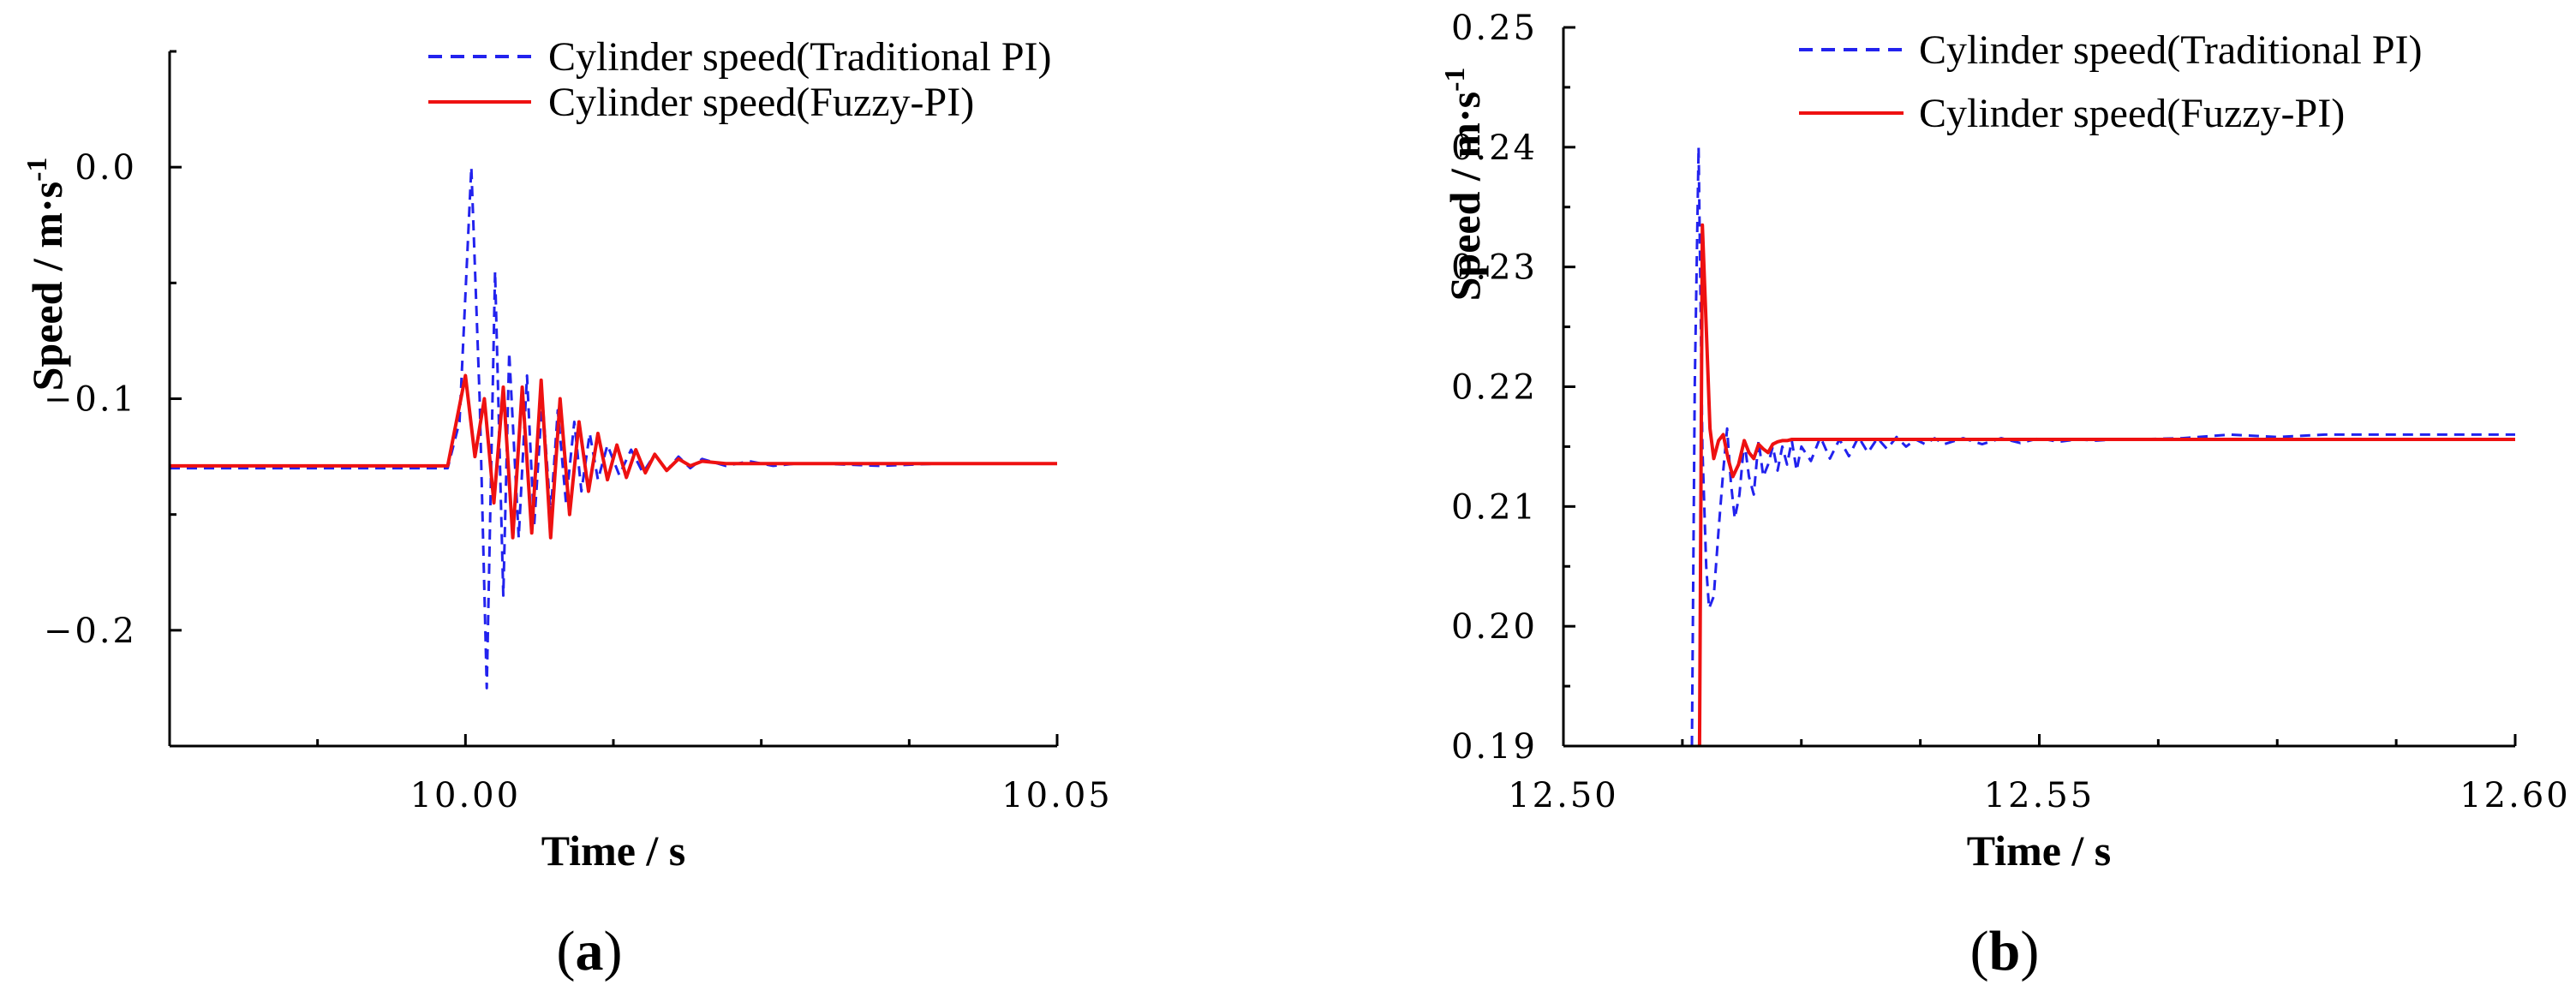 This screenshot has width=2576, height=1003. I want to click on series-line-a-fuzzy, so click(614, 456).